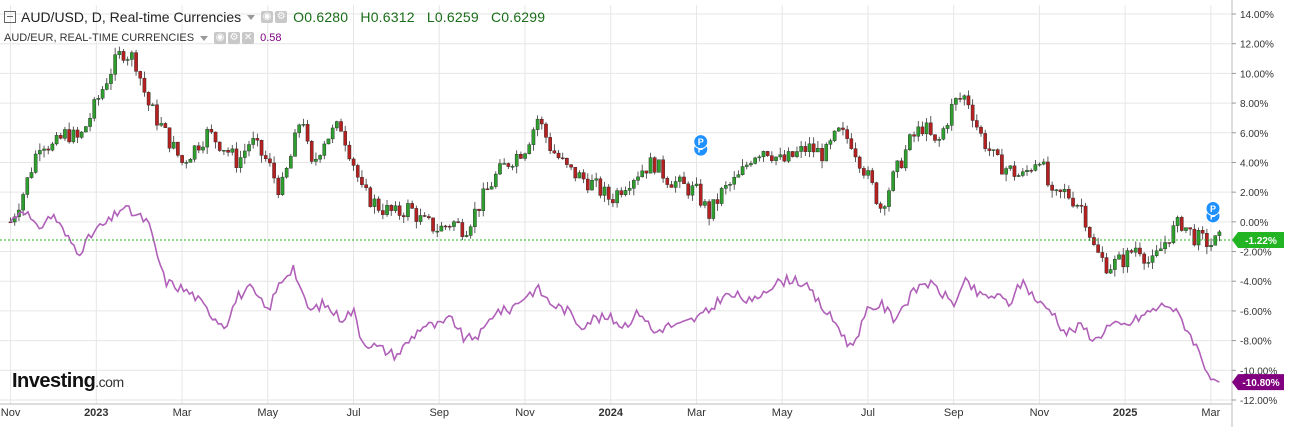 This screenshot has width=1289, height=427. I want to click on close-icon: ✕, so click(248, 38).